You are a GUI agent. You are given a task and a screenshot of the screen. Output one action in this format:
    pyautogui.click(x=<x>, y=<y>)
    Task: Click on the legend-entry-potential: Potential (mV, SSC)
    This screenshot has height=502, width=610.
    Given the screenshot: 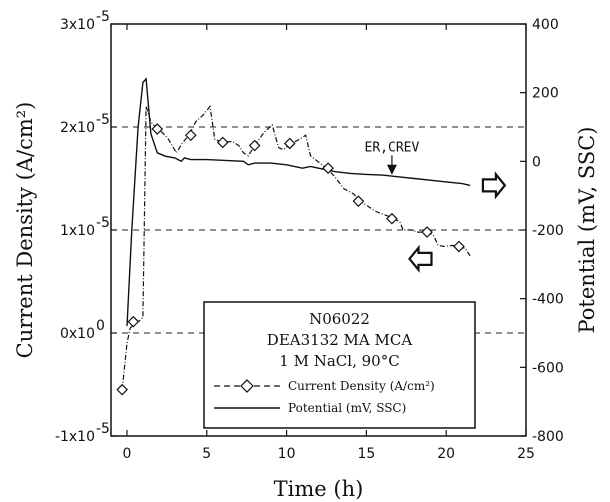 What is the action you would take?
    pyautogui.click(x=347, y=408)
    